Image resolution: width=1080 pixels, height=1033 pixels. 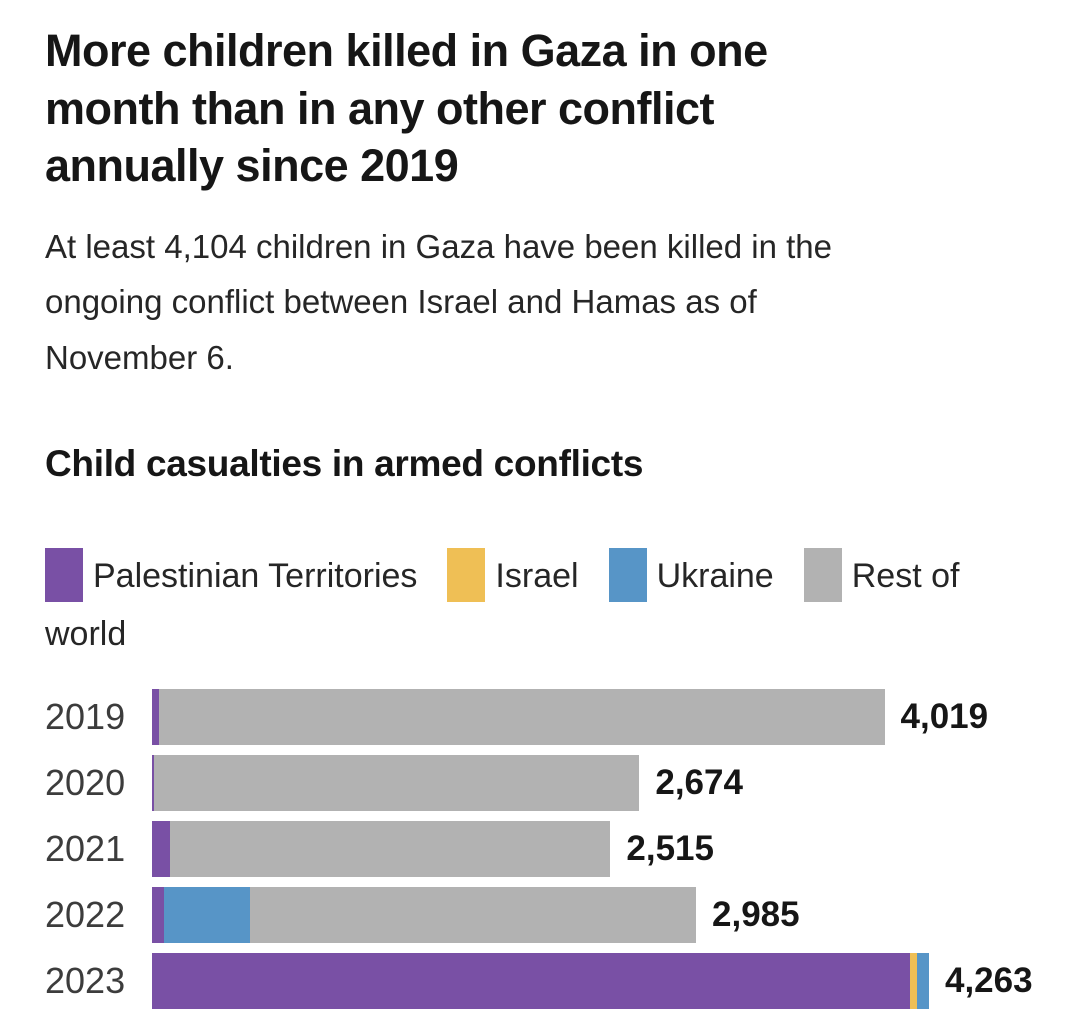 I want to click on bar-row-2023: 2023 4,263, so click(x=540, y=981).